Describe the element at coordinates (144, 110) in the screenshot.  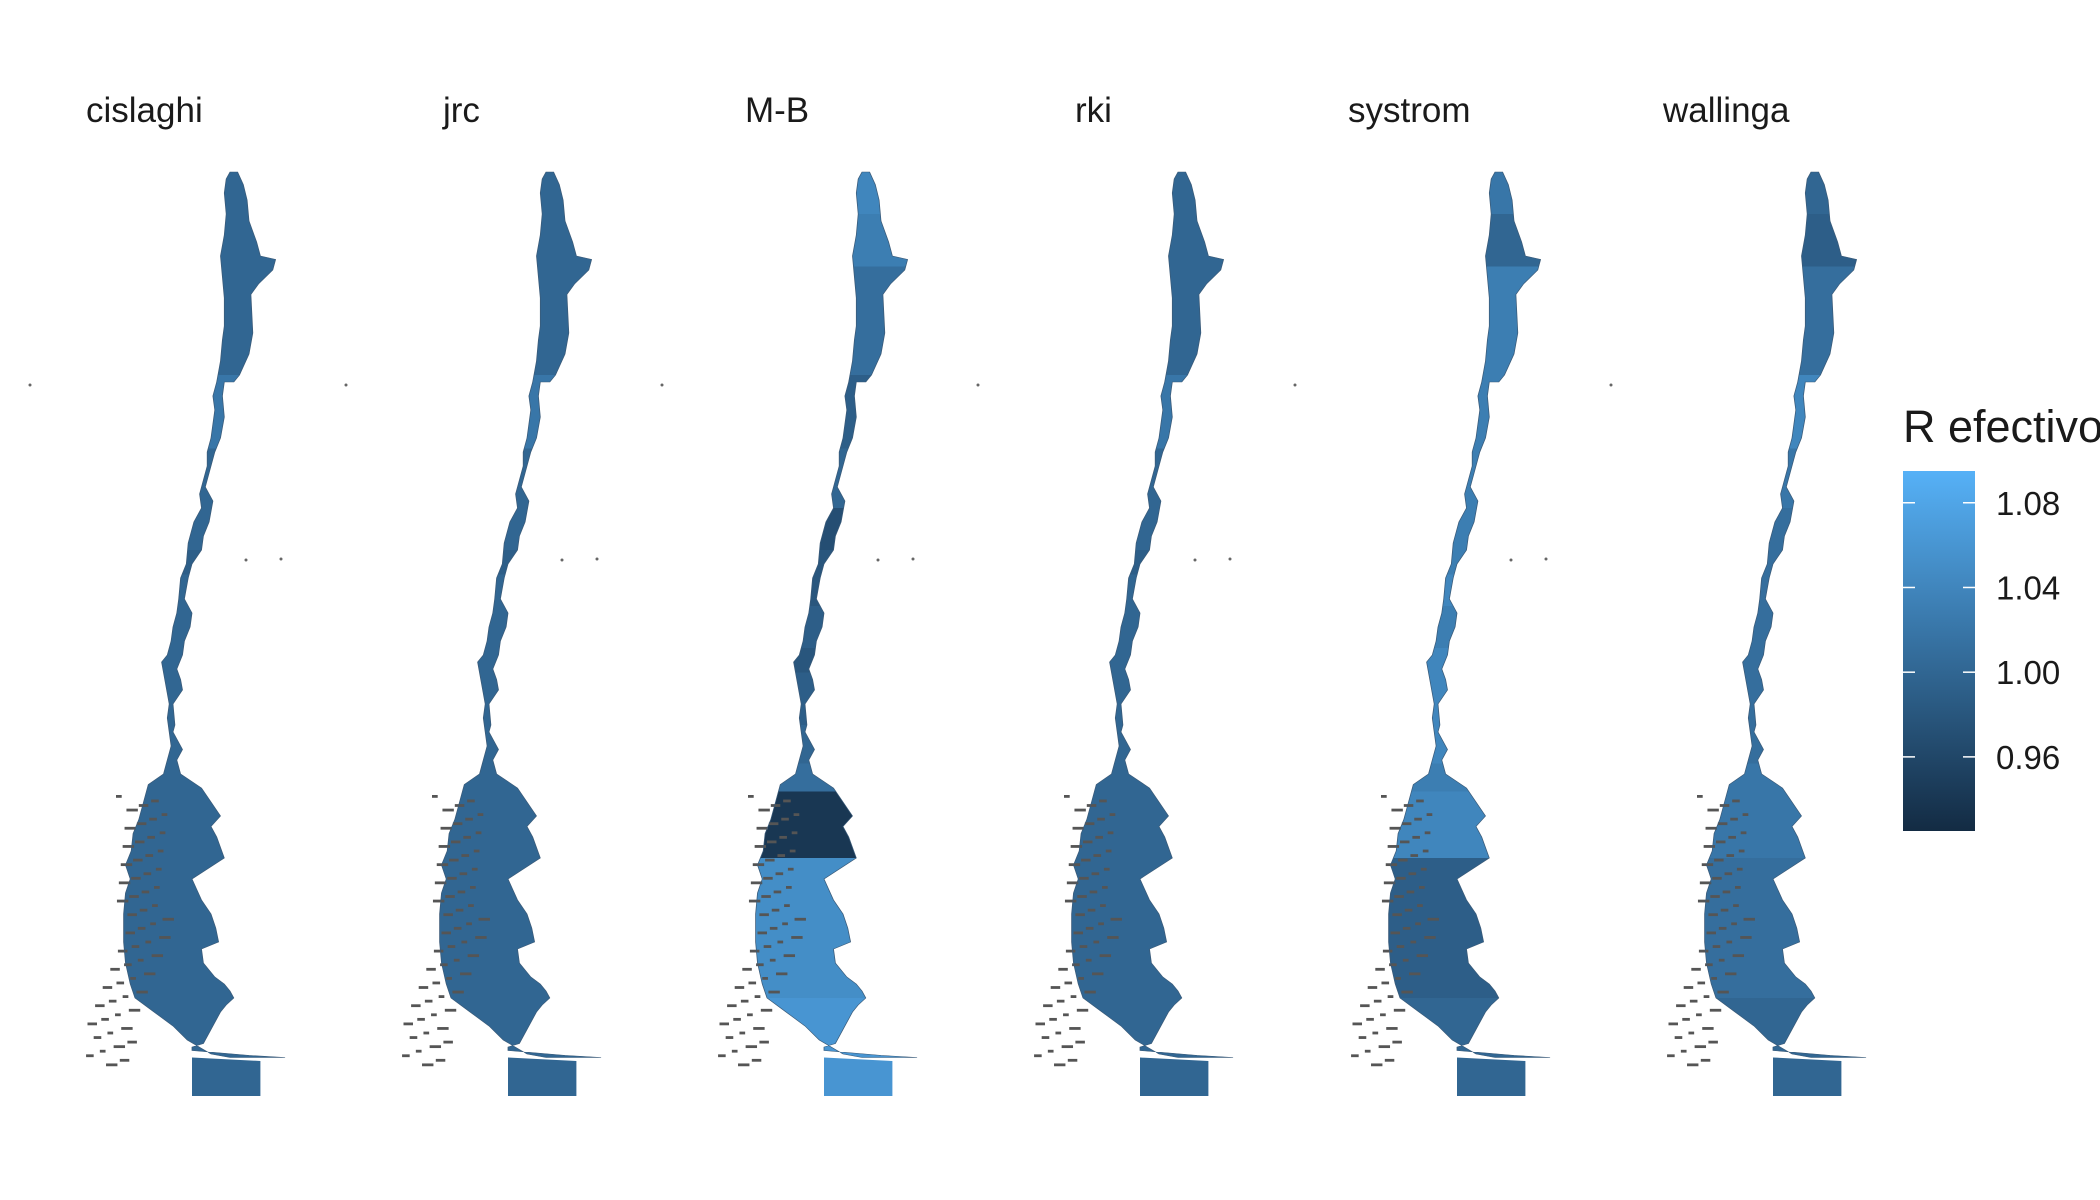
I see `panel-title: cislaghi` at that location.